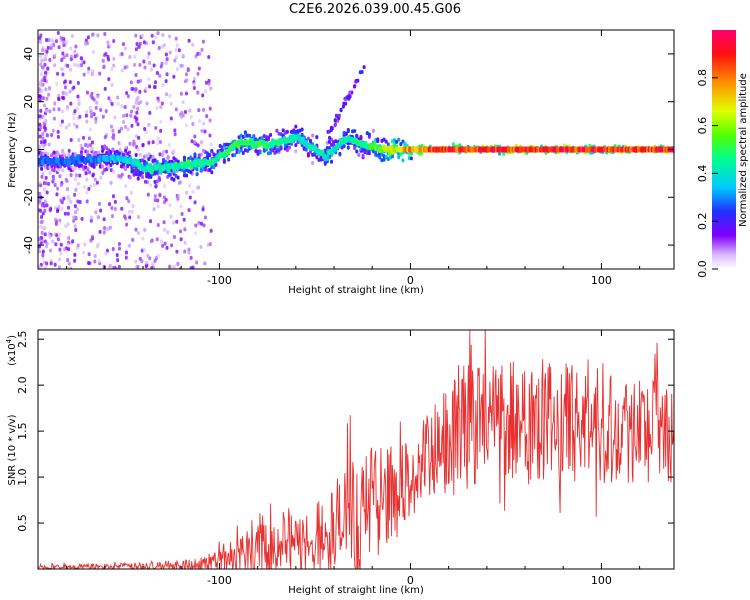 The width and height of the screenshot is (750, 600). What do you see at coordinates (76, 162) in the screenshot?
I see `spectrogram-ridge-cell` at bounding box center [76, 162].